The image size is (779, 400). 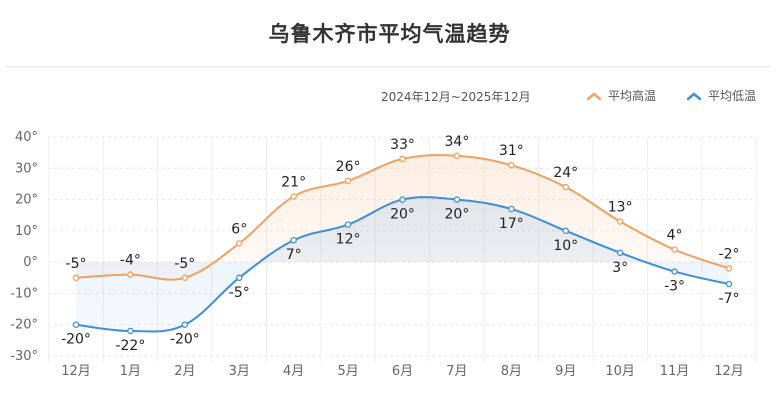 I want to click on x-tick-label: 7月, so click(x=456, y=371).